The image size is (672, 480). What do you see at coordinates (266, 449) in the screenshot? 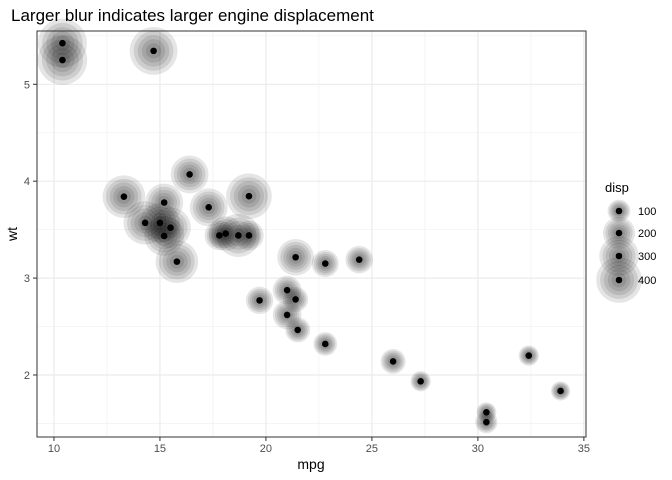
I see `x-tick-label: 20` at bounding box center [266, 449].